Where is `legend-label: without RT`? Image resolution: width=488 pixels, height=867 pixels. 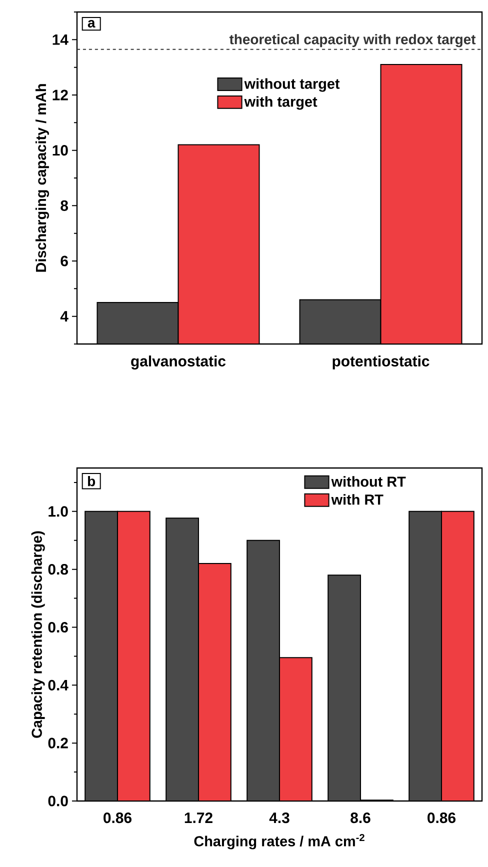 legend-label: without RT is located at coordinates (368, 481).